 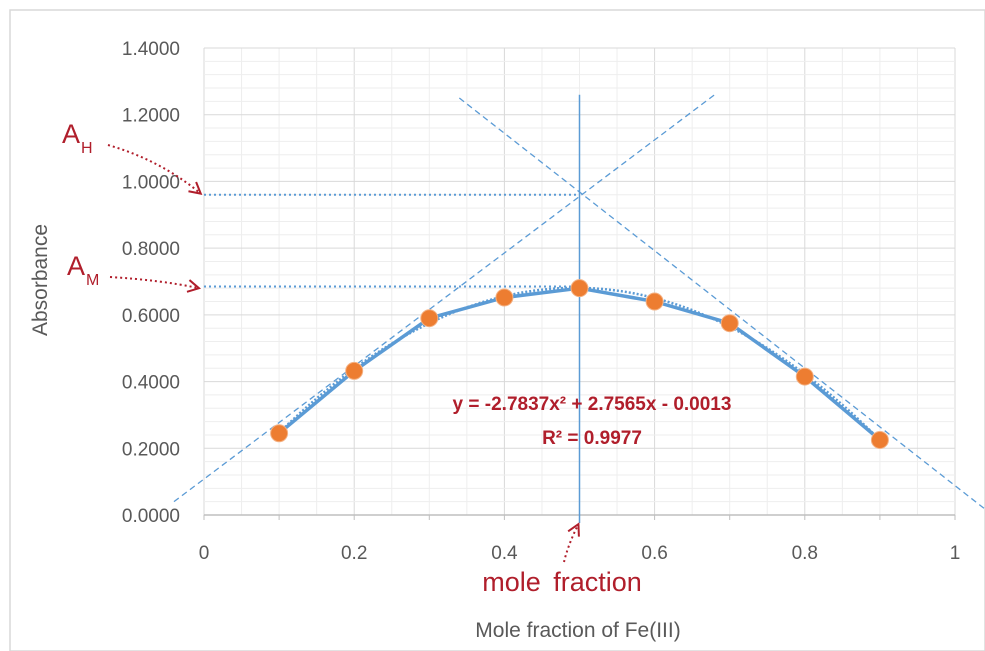 I want to click on x-tick-label: 1, so click(x=955, y=553).